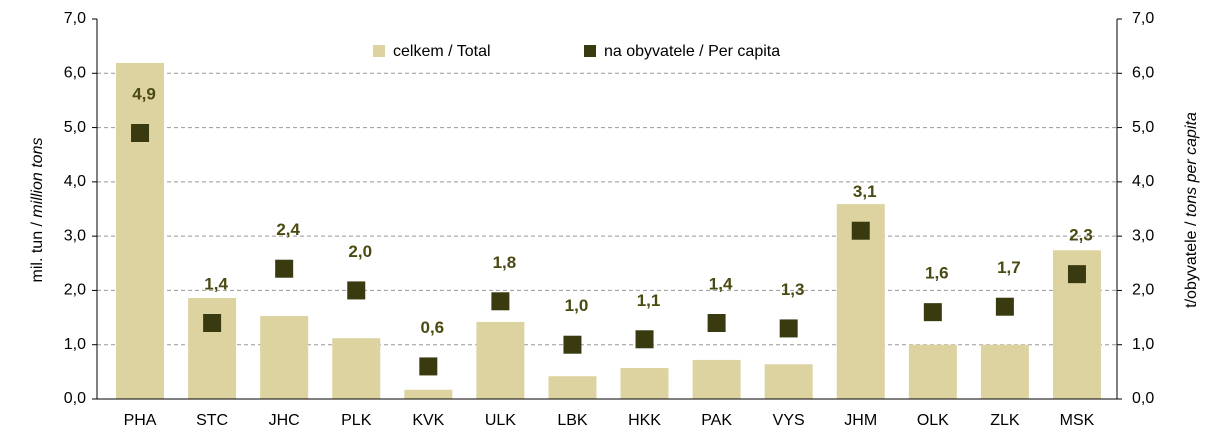  I want to click on legend-label: na obyvatele / Per capita, so click(692, 51).